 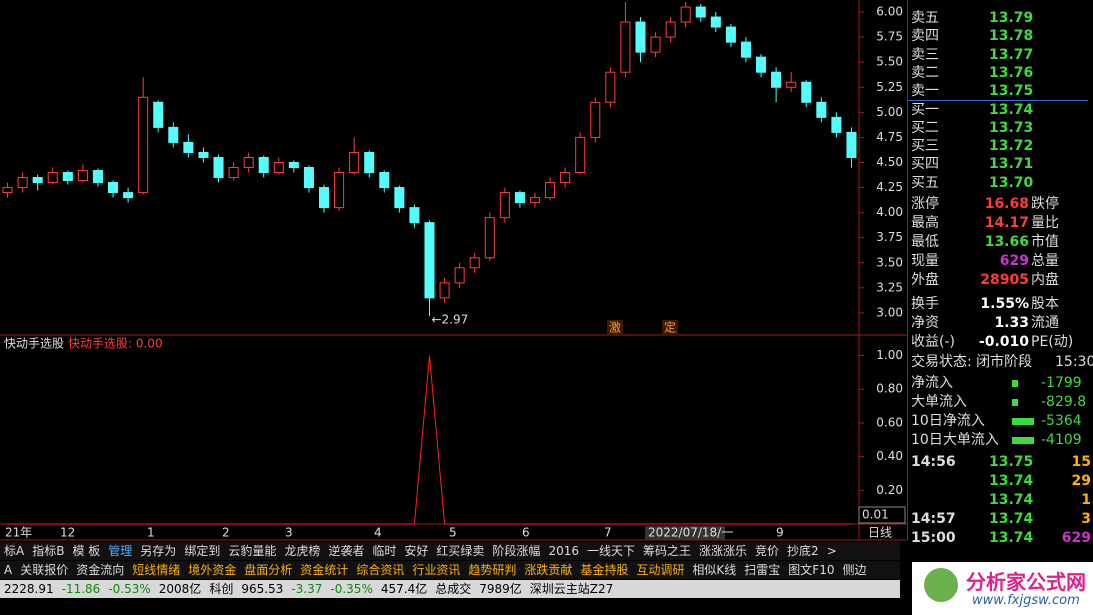 I want to click on tab: 互动调研, so click(x=660, y=570).